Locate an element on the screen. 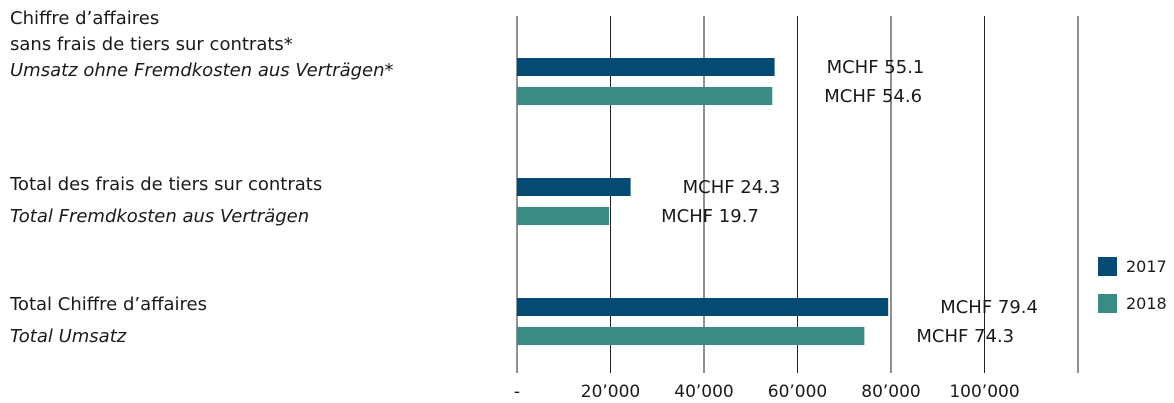 The width and height of the screenshot is (1174, 403). legend-item-2017: 2017 is located at coordinates (1132, 266).